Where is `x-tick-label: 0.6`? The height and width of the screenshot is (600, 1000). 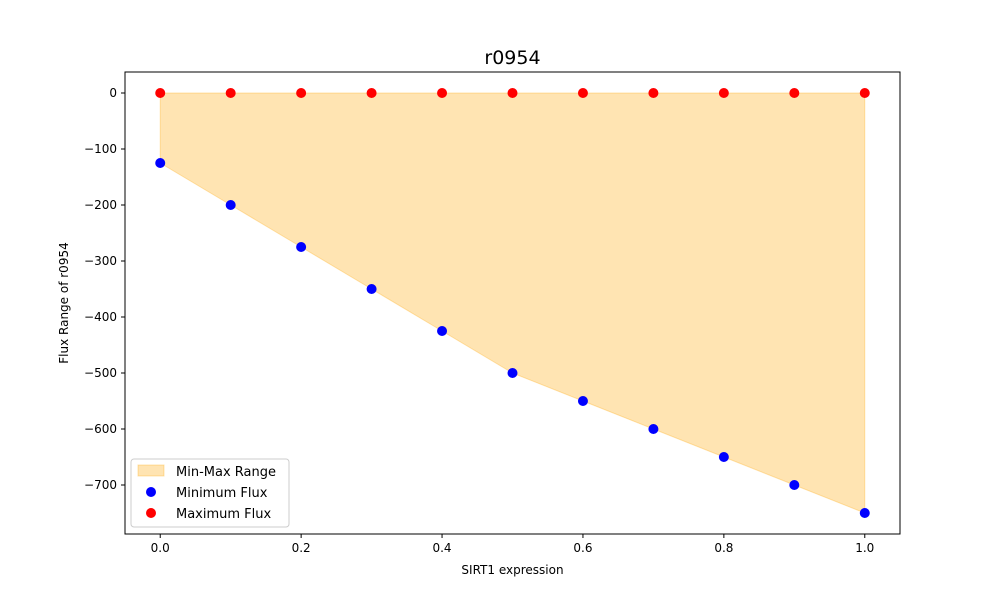
x-tick-label: 0.6 is located at coordinates (582, 548).